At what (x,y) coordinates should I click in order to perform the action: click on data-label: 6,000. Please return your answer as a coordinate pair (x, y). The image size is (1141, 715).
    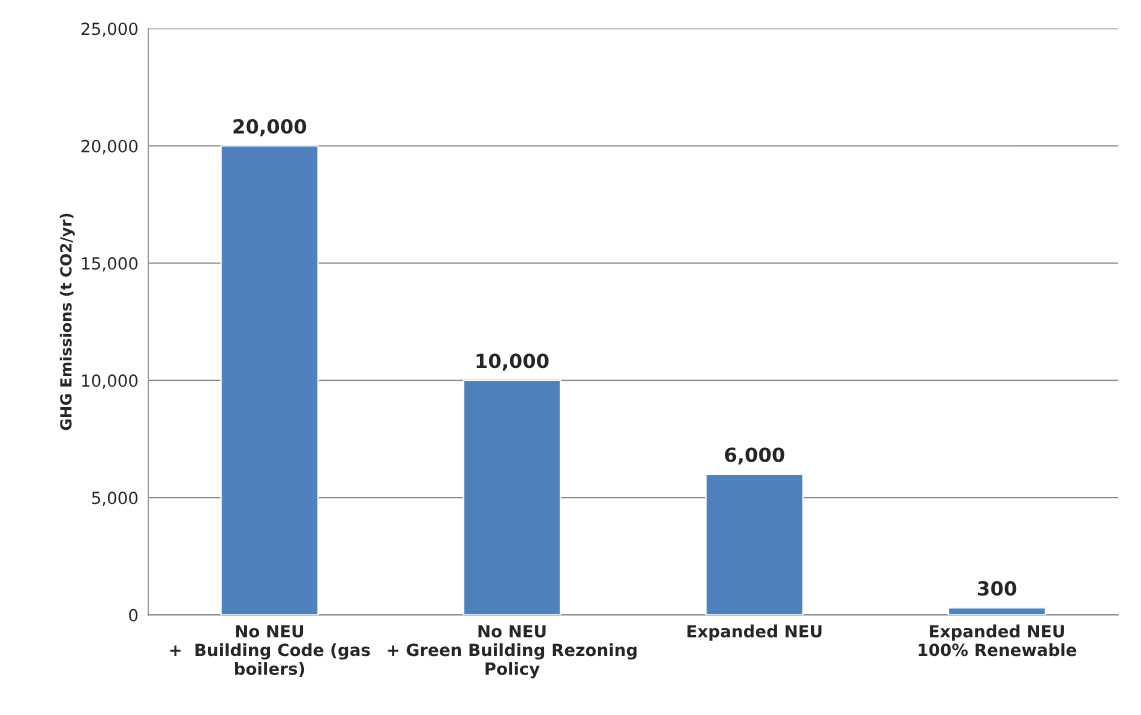
    Looking at the image, I should click on (754, 456).